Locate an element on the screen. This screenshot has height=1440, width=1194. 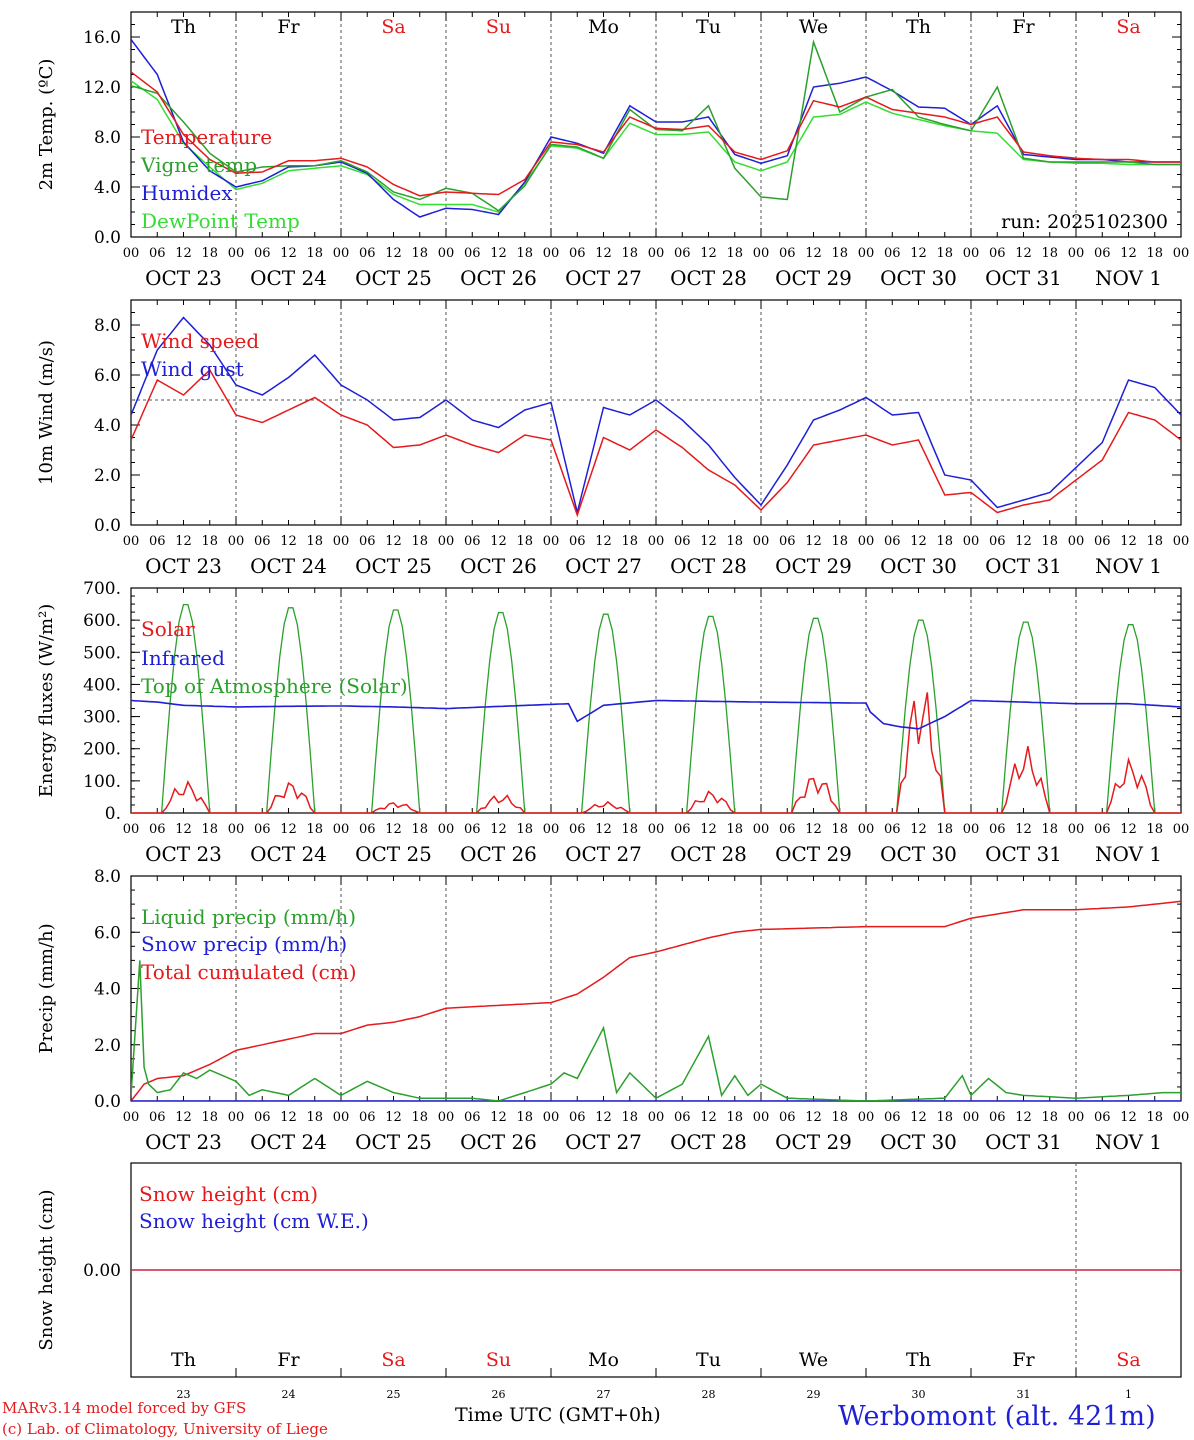
y-axis-label: Energy fluxes (W/m²) is located at coordinates (46, 701).